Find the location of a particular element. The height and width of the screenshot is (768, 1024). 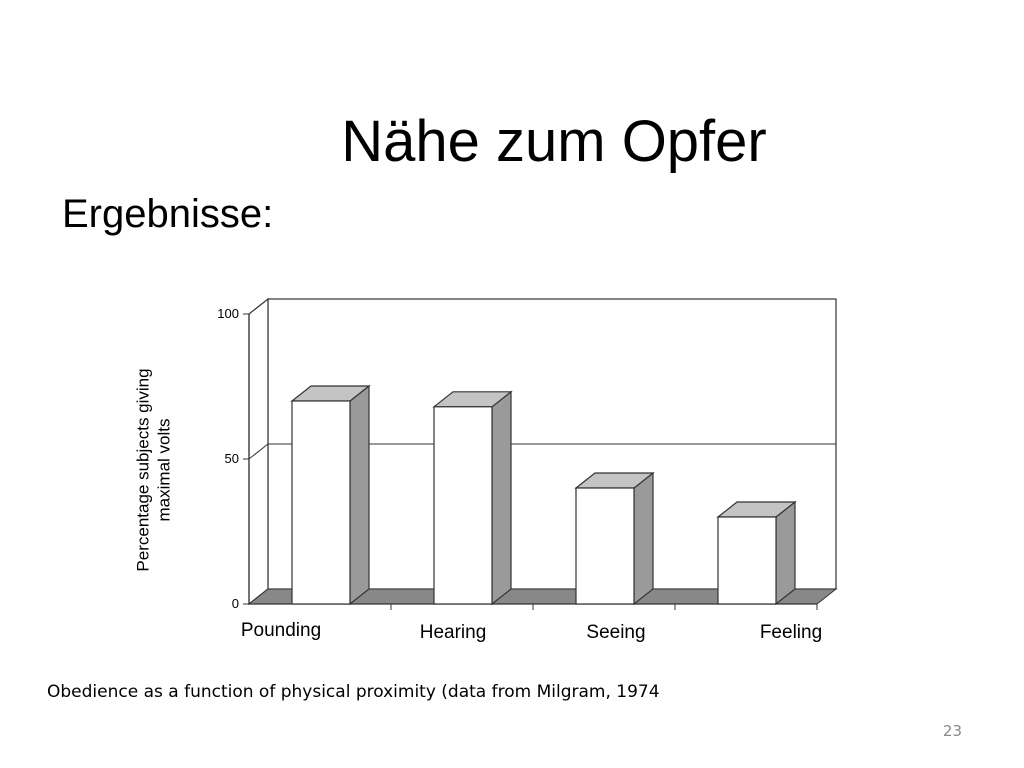

bar-seeing is located at coordinates (614, 538).